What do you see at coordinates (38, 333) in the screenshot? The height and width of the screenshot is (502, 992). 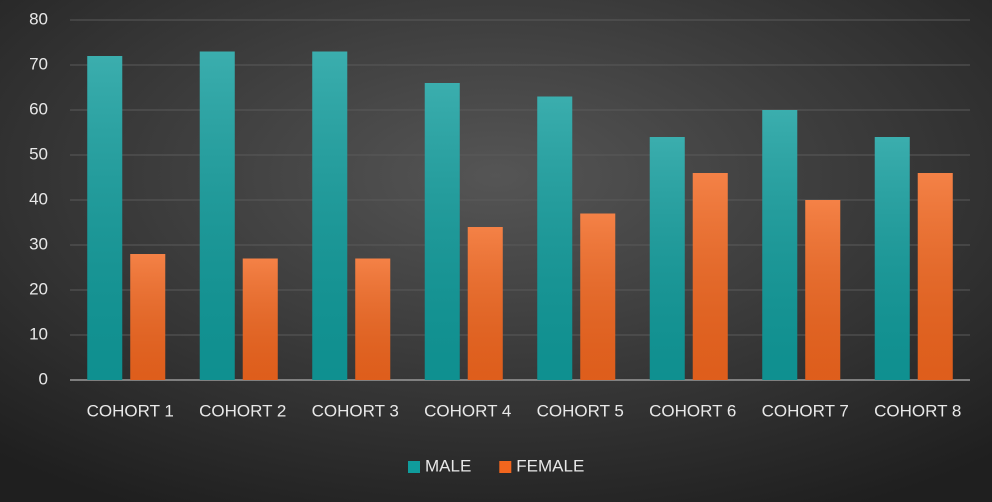 I see `y-tick-label: 10` at bounding box center [38, 333].